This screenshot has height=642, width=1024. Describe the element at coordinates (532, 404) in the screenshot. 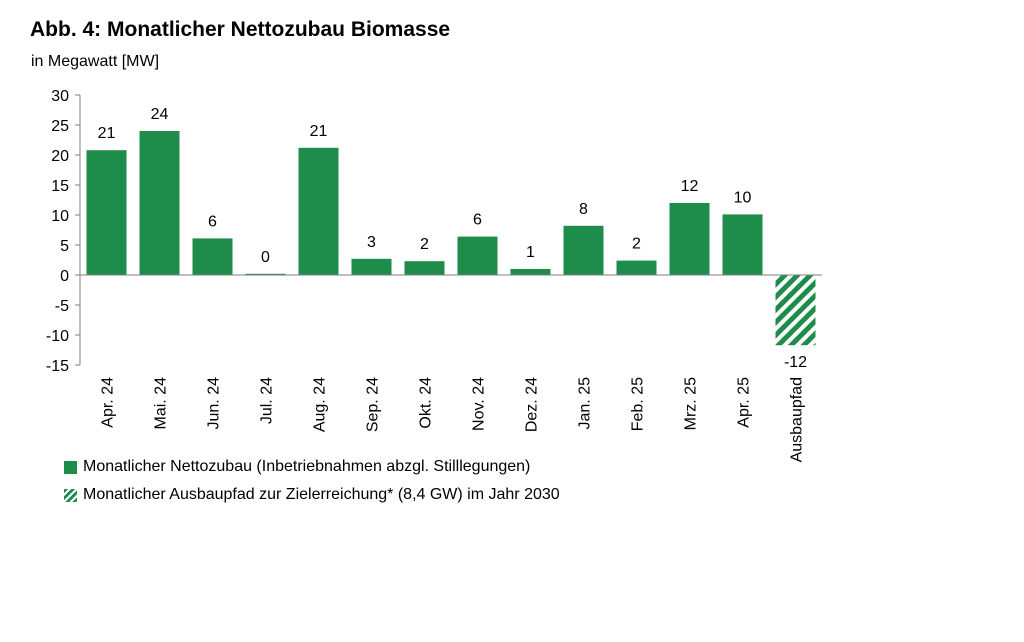

I see `x-tick-label: Dez. 24` at that location.